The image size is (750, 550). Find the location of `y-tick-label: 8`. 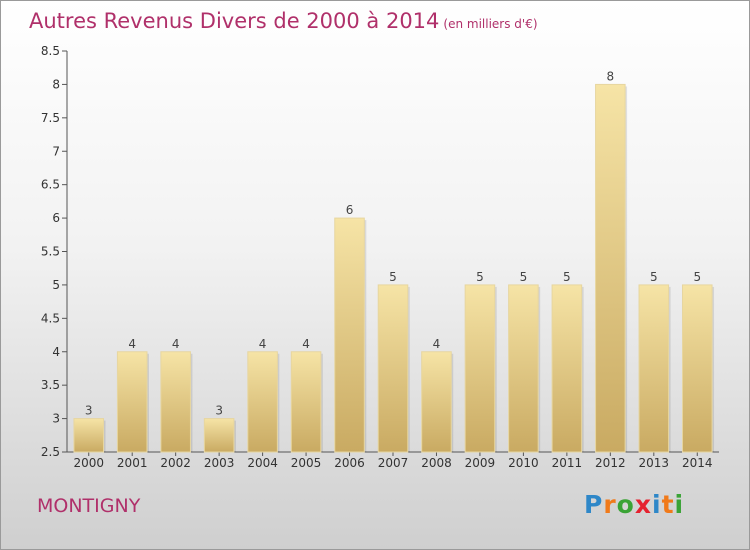

y-tick-label: 8 is located at coordinates (56, 84).